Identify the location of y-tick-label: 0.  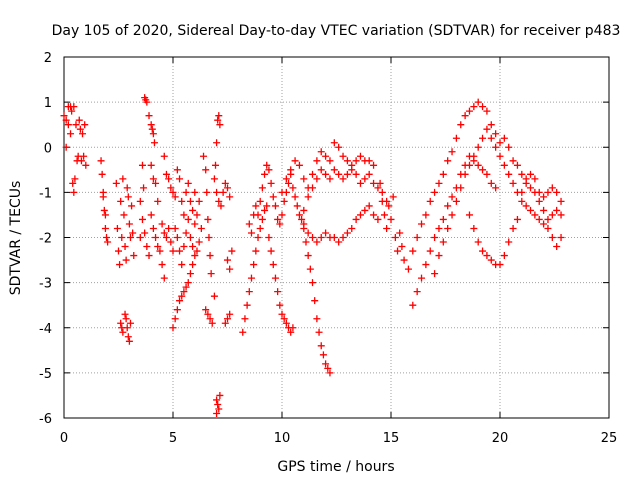
(48, 148).